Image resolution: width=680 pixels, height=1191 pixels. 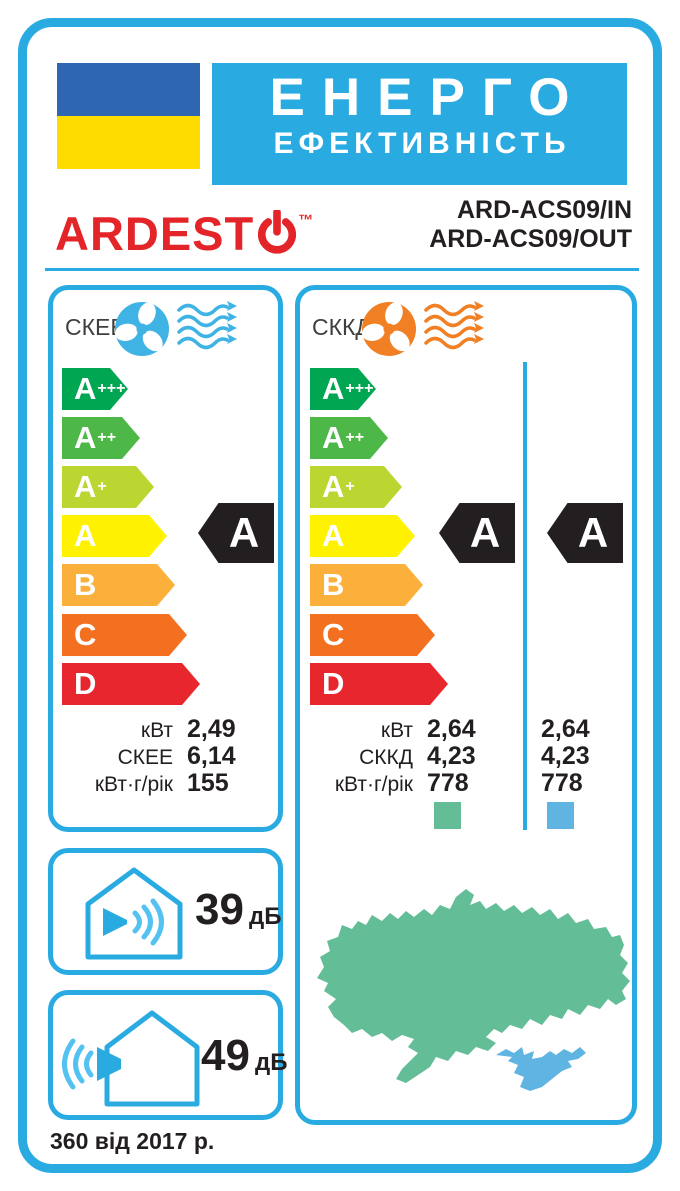 What do you see at coordinates (544, 210) in the screenshot?
I see `model-indoor: ARD-ACS09/IN` at bounding box center [544, 210].